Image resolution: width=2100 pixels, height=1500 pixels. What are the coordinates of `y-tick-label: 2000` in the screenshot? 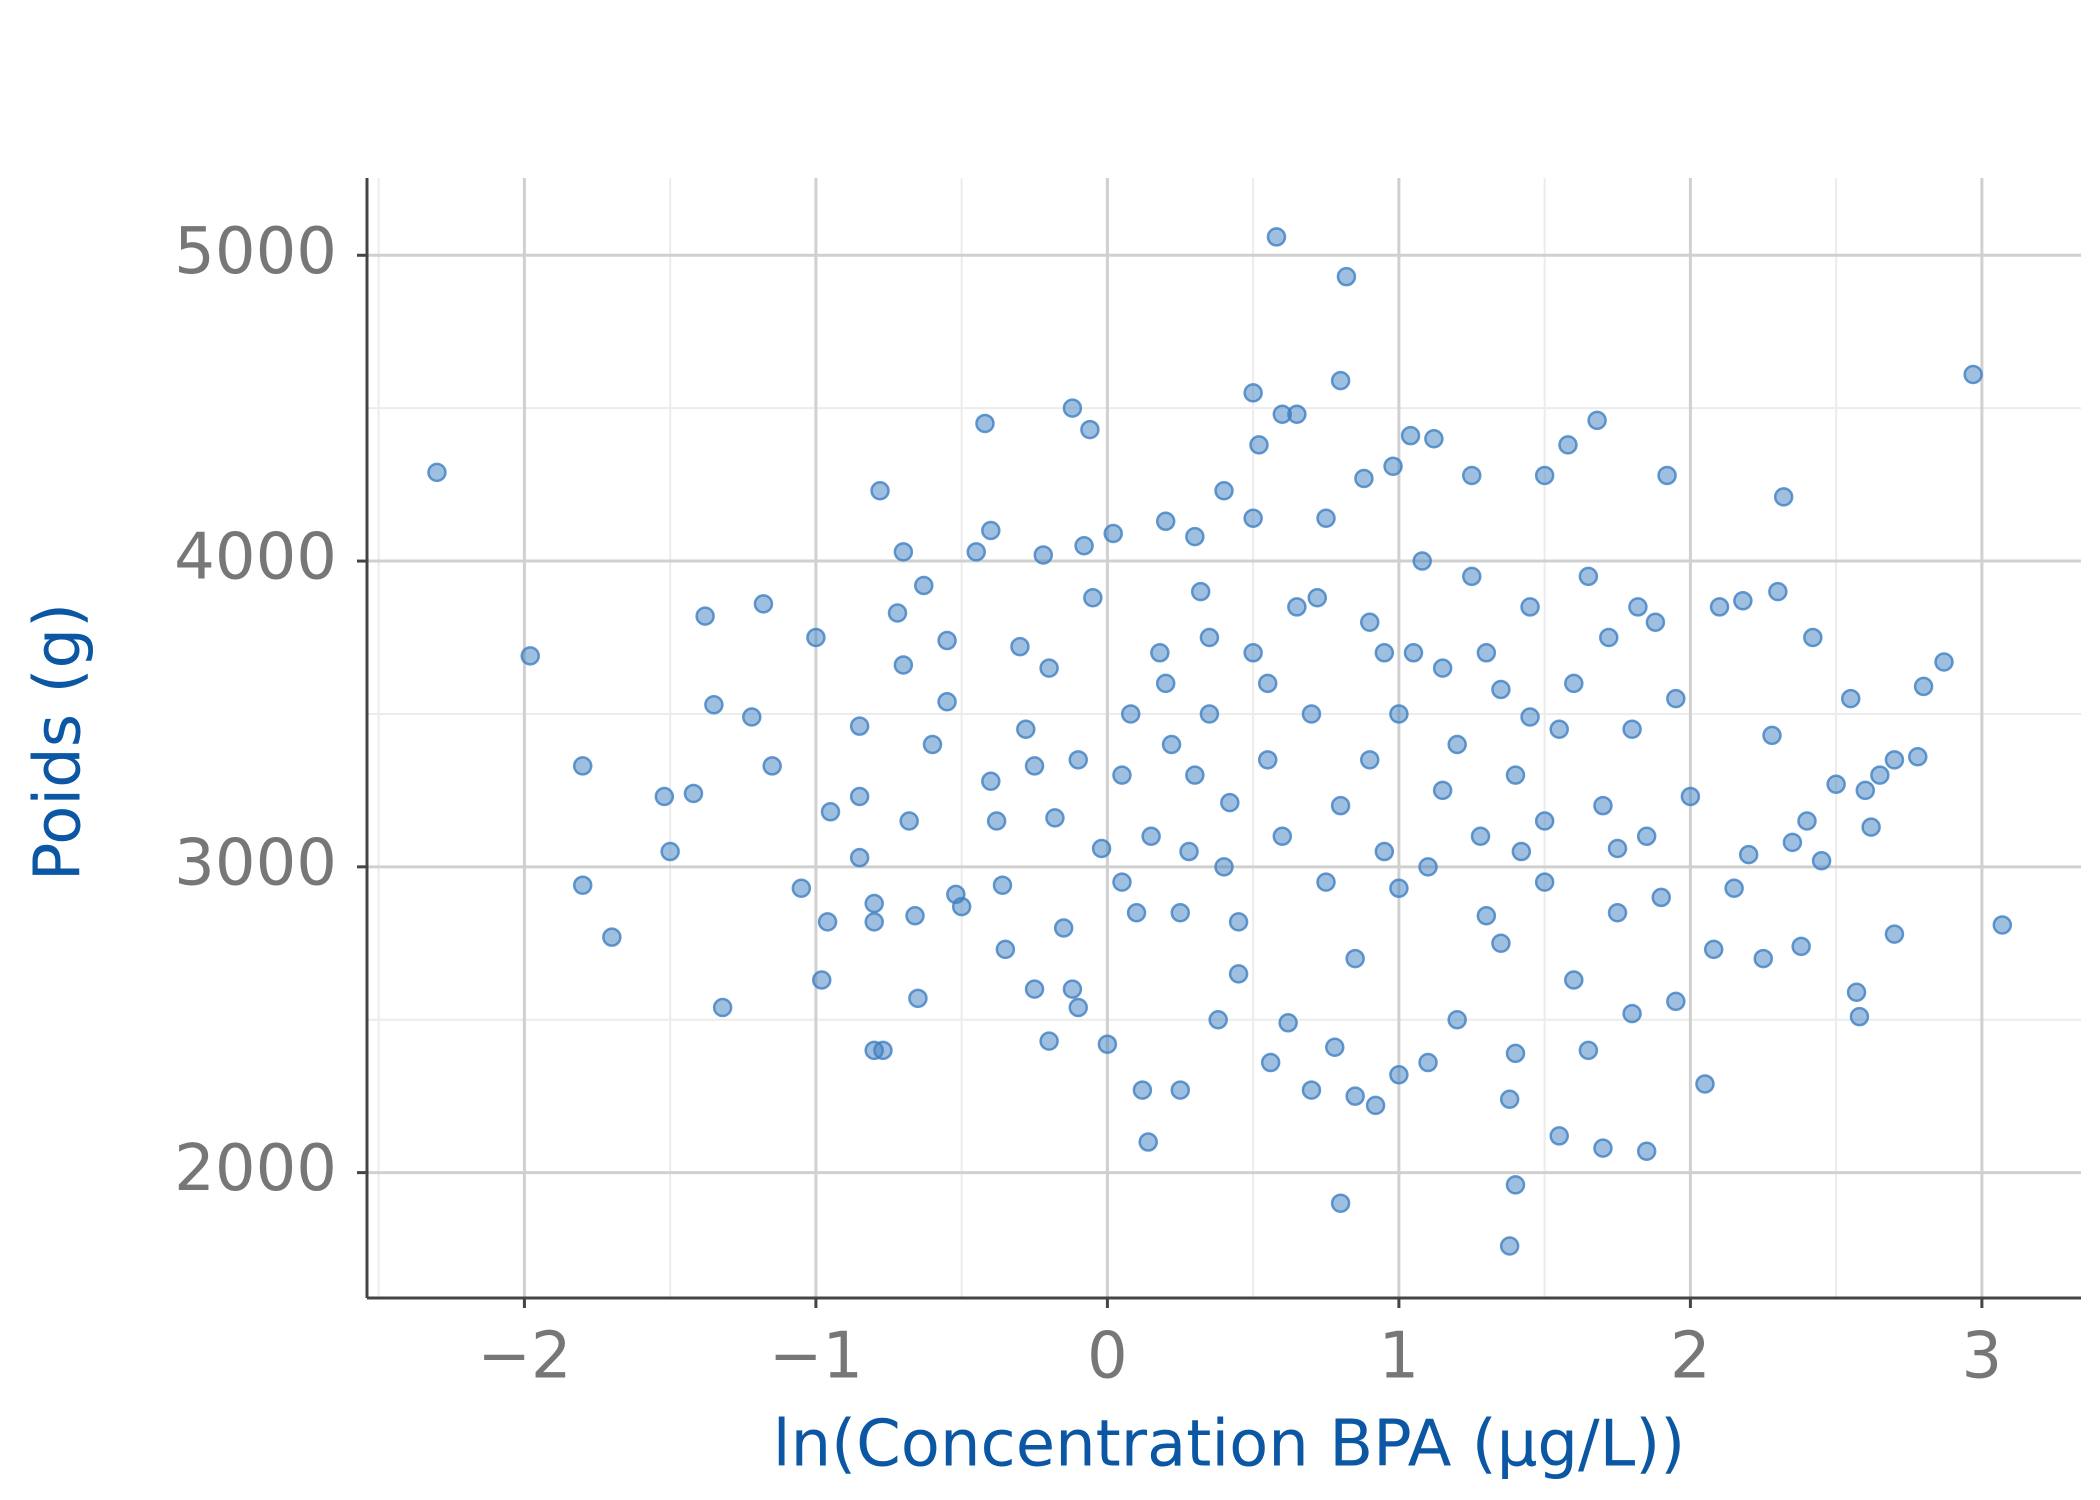 It's located at (255, 1169).